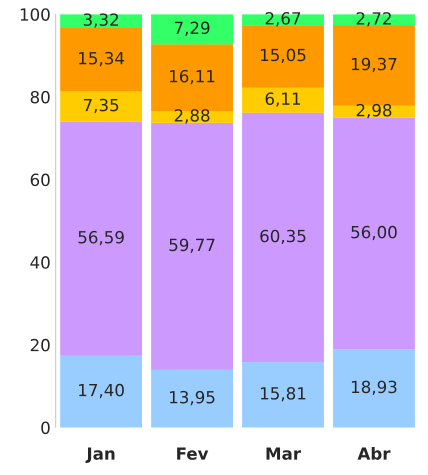 This screenshot has width=428, height=475. What do you see at coordinates (40, 262) in the screenshot?
I see `y-tick-label: 40` at bounding box center [40, 262].